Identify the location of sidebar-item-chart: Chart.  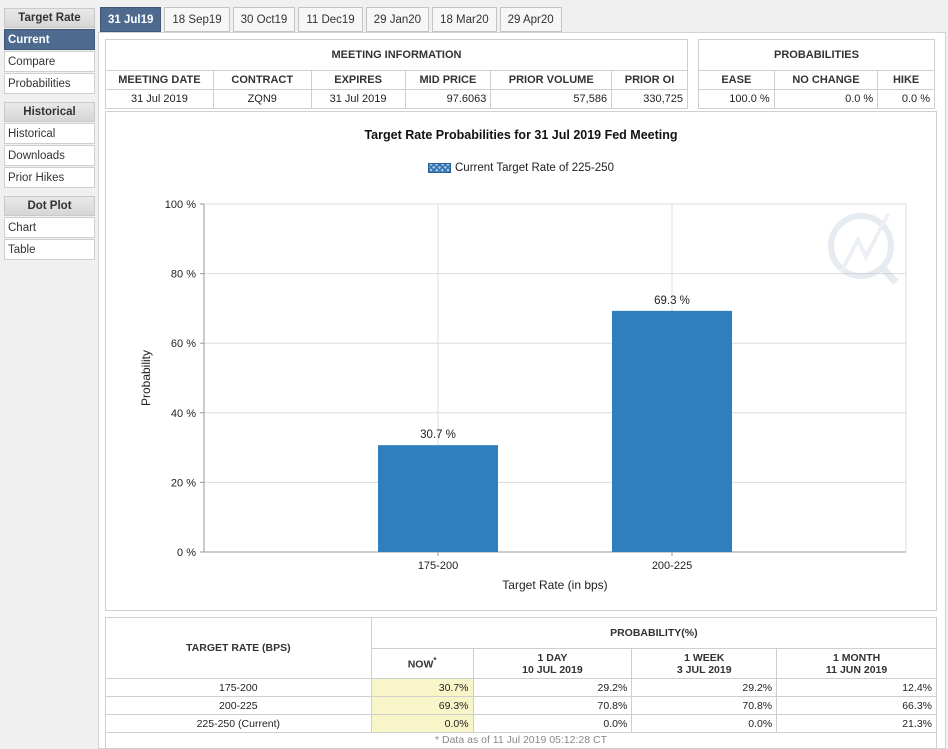
(49, 227).